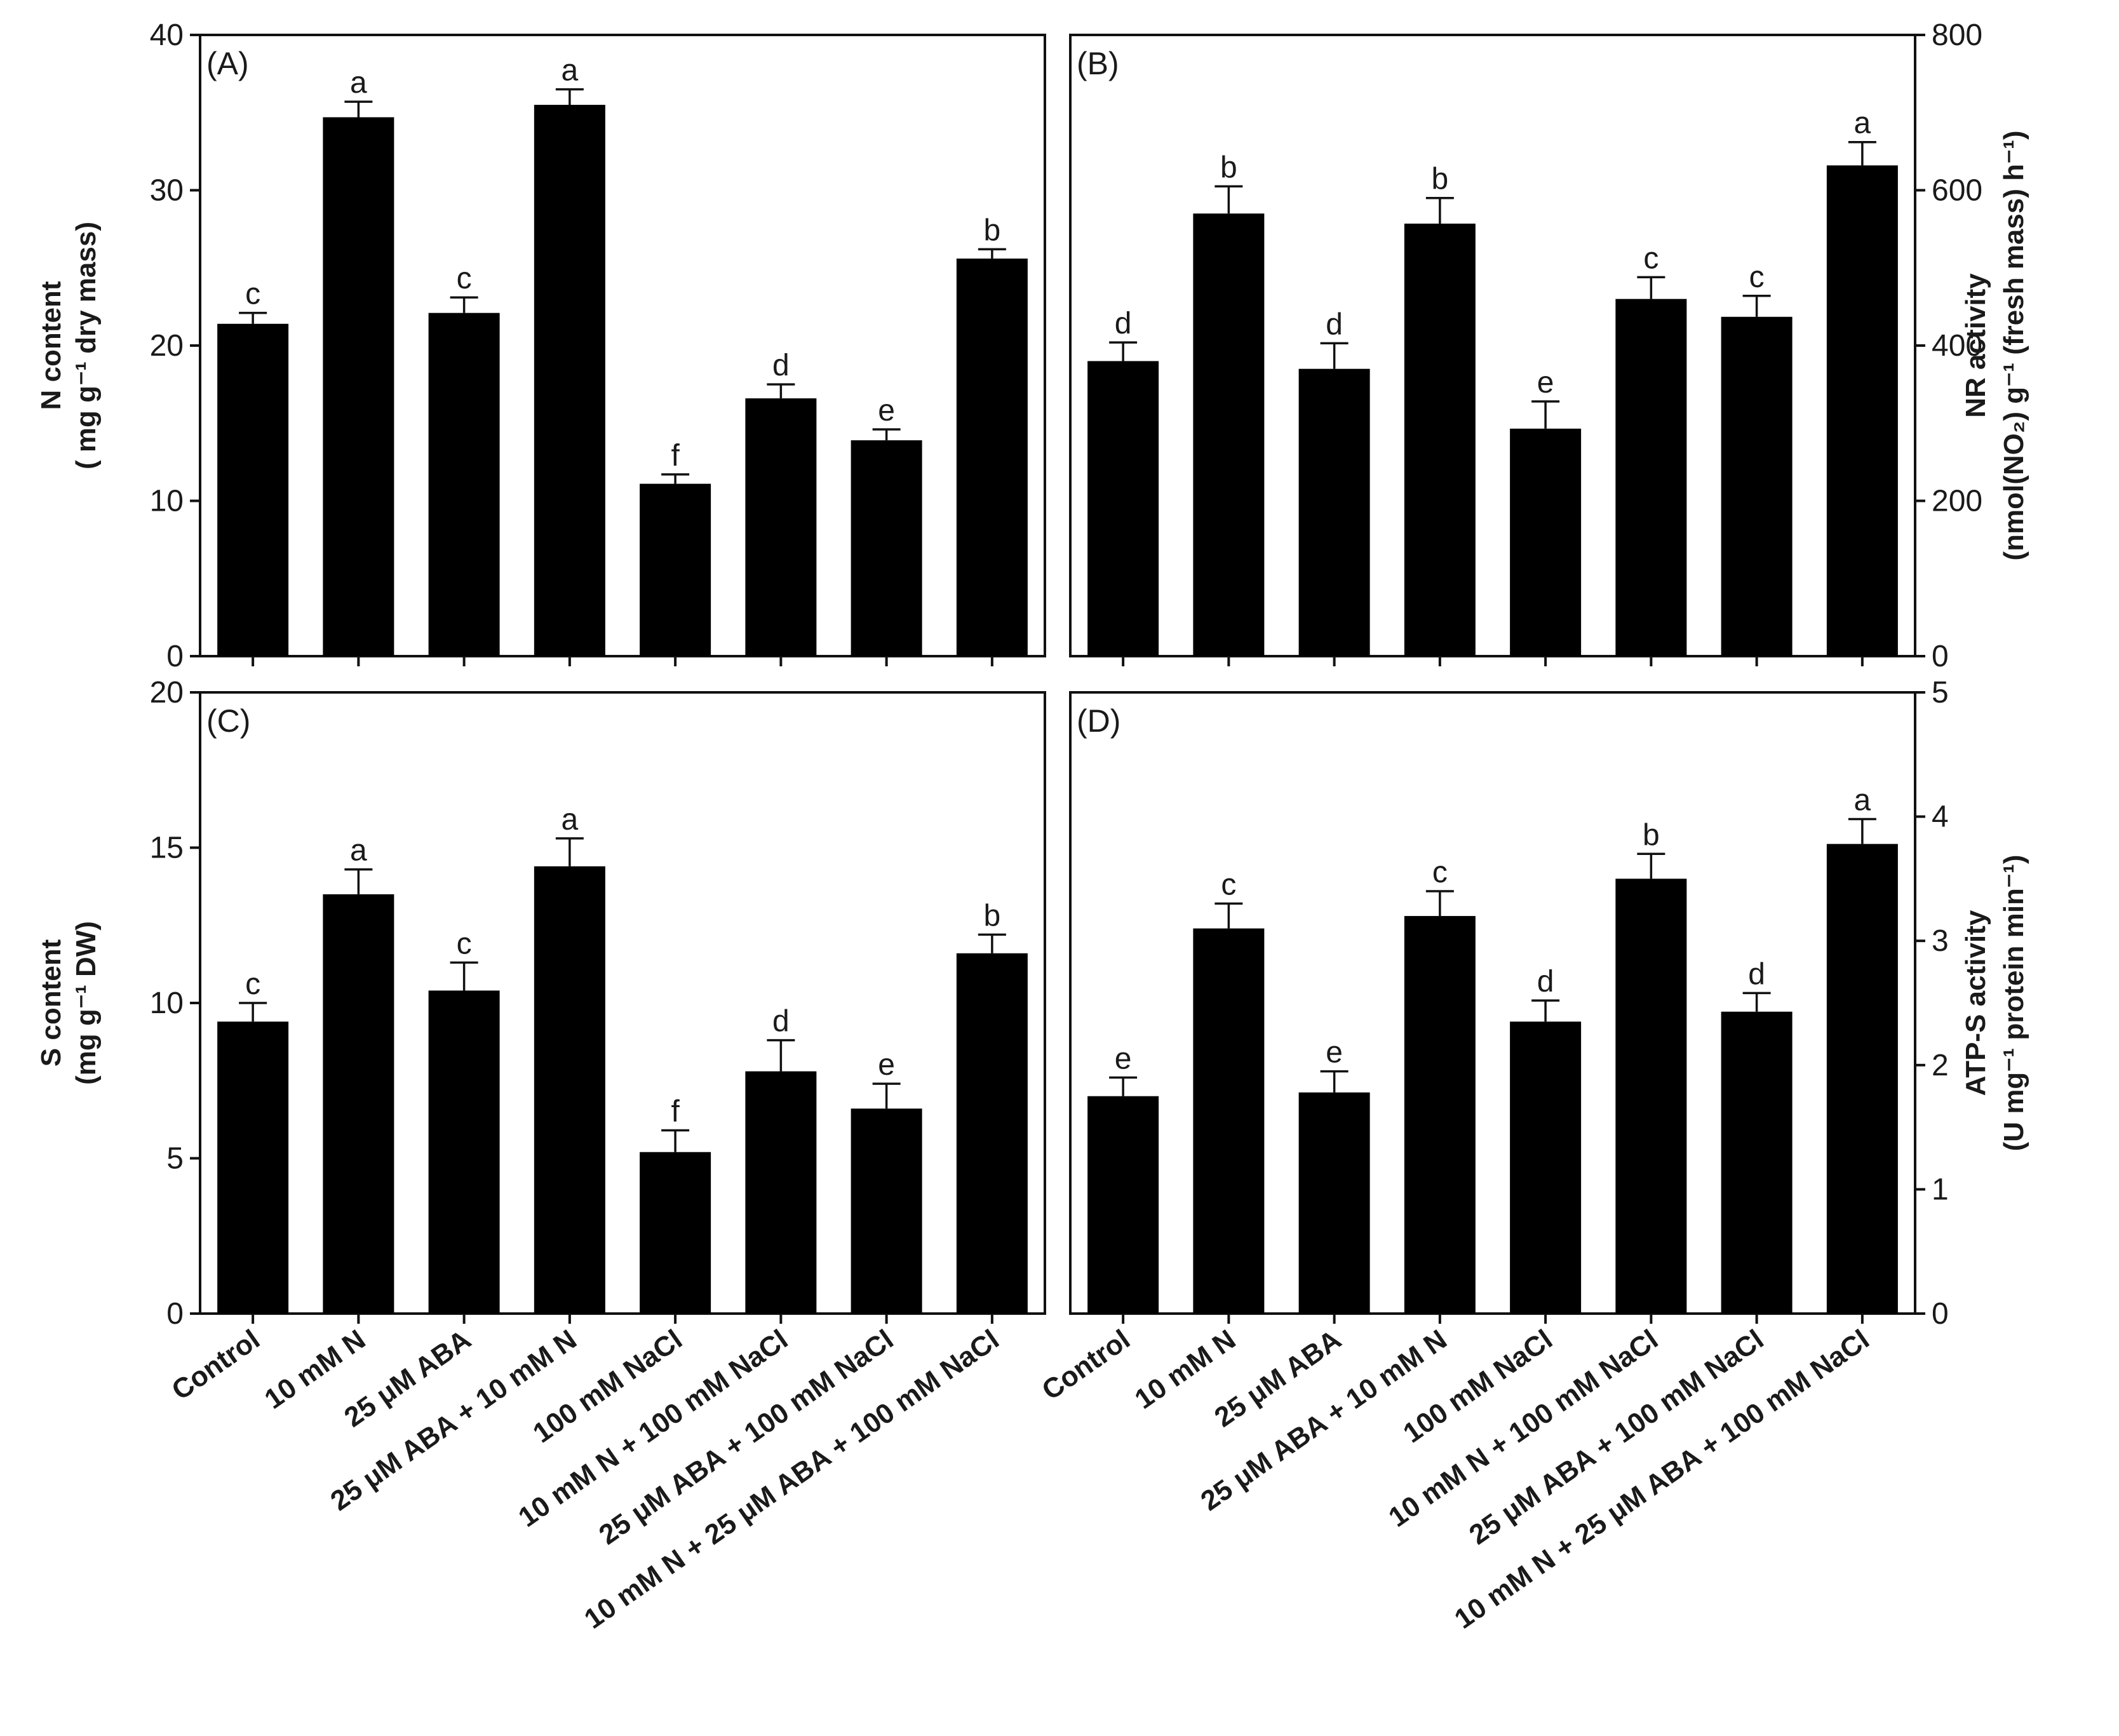  I want to click on panel-a-sig-letter: b, so click(993, 230).